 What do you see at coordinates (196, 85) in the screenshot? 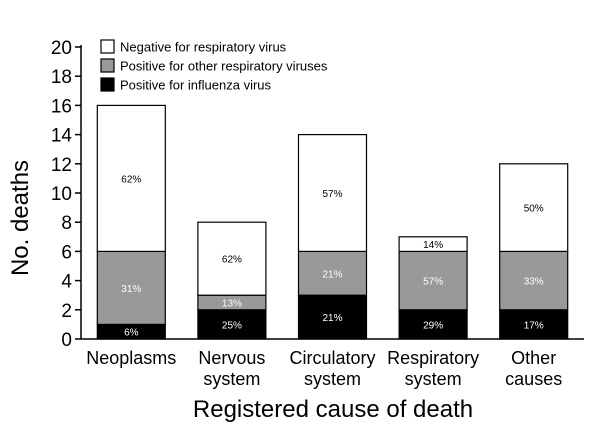
I see `legend-label: Positive for influenza virus` at bounding box center [196, 85].